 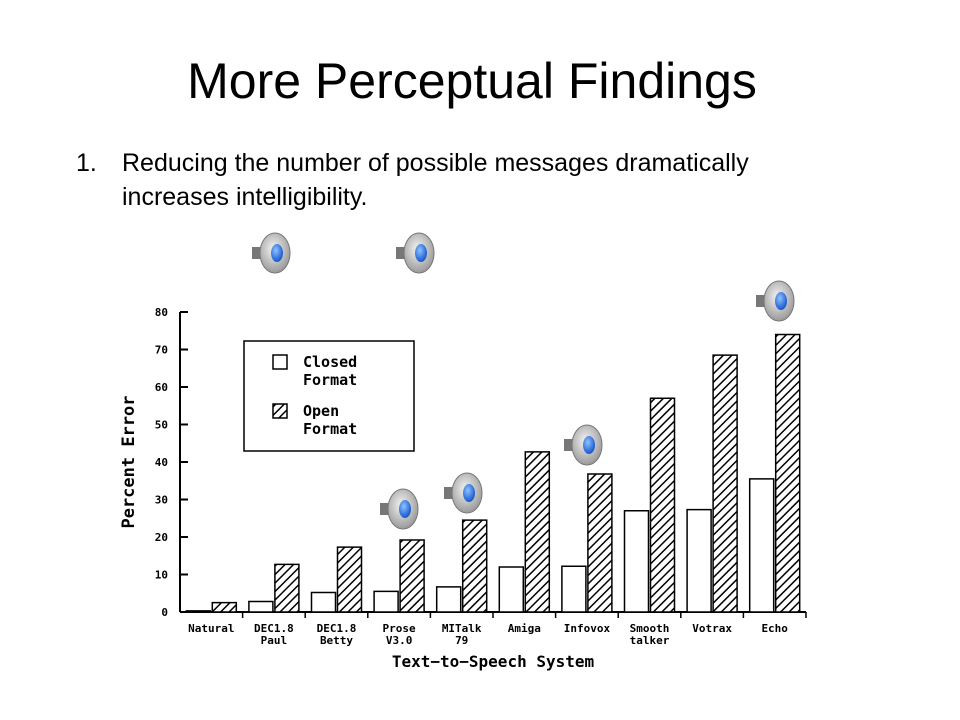 What do you see at coordinates (321, 411) in the screenshot?
I see `legend-label: Open` at bounding box center [321, 411].